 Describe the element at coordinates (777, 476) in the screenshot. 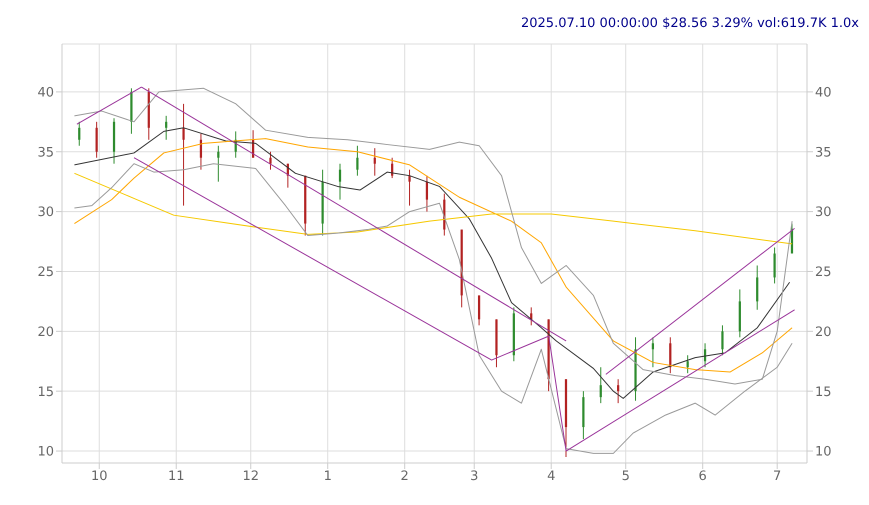

I see `x-tick-label: 7` at that location.